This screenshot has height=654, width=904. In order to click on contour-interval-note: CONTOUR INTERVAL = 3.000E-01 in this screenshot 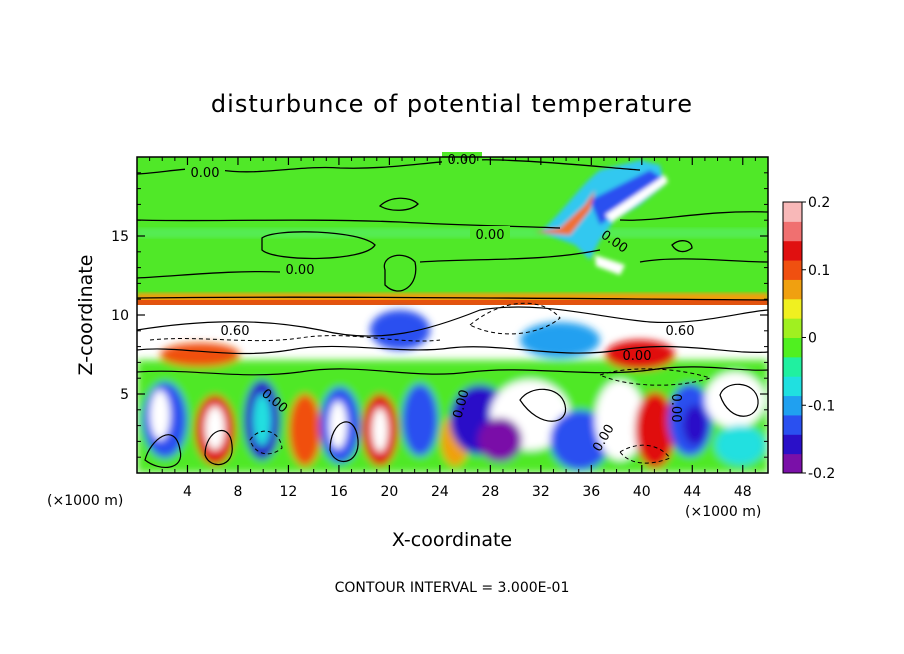, I will do `click(452, 588)`.